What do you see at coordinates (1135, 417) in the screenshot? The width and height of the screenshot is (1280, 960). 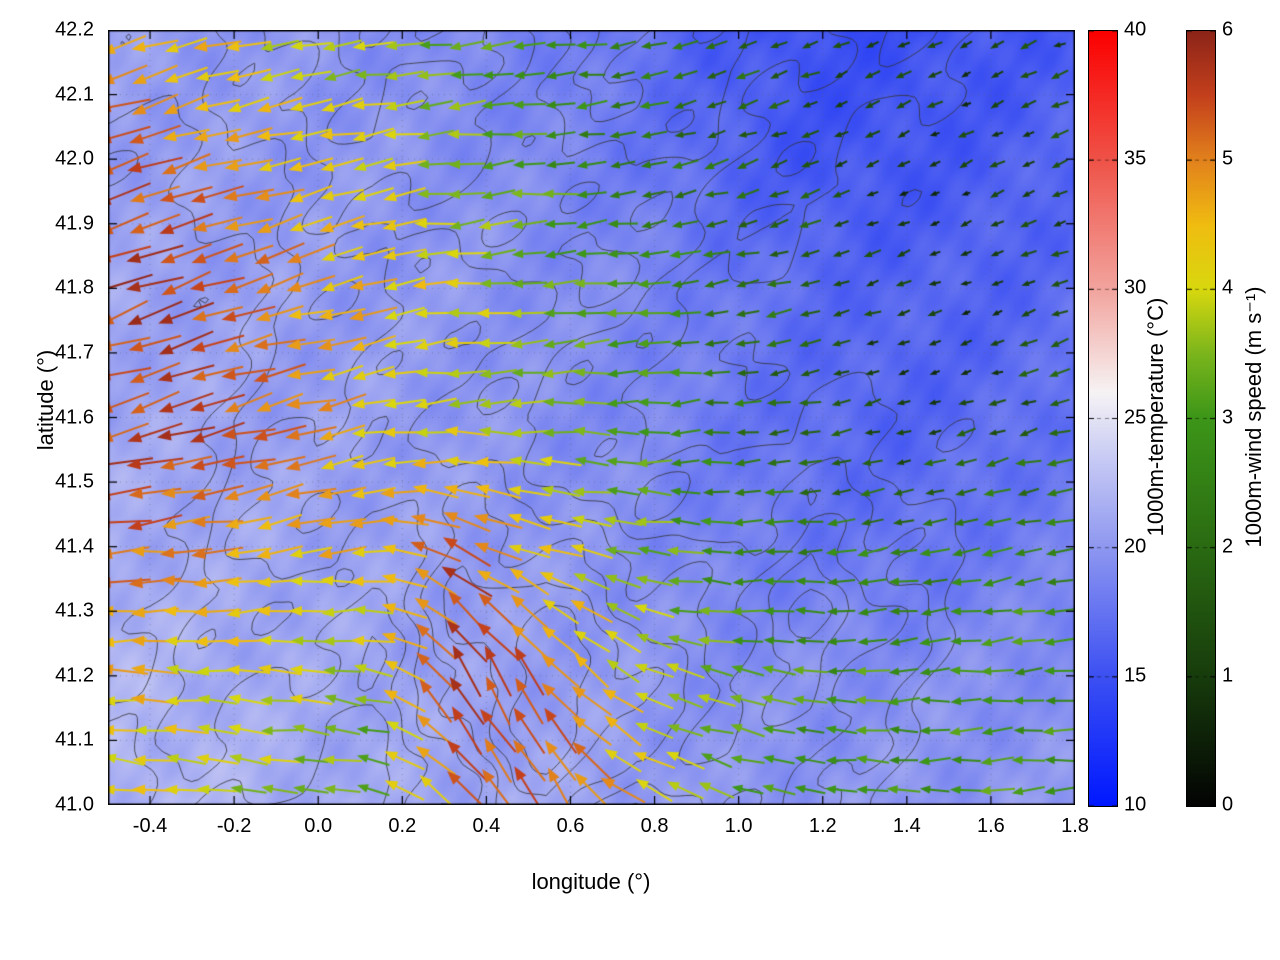 I see `temperature-tick-label: 25` at bounding box center [1135, 417].